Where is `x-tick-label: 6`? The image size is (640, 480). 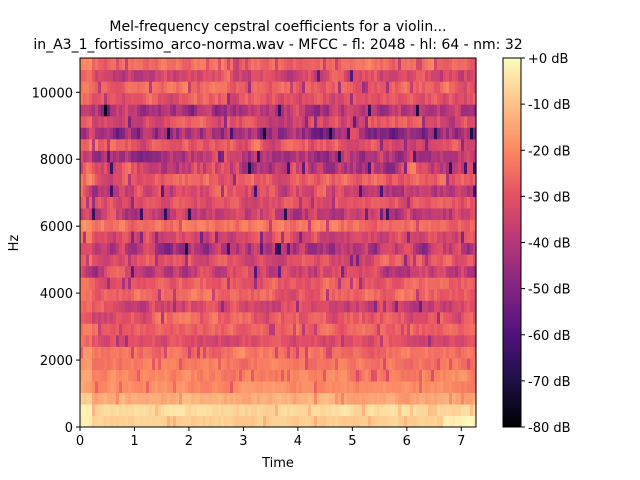 x-tick-label: 6 is located at coordinates (407, 441).